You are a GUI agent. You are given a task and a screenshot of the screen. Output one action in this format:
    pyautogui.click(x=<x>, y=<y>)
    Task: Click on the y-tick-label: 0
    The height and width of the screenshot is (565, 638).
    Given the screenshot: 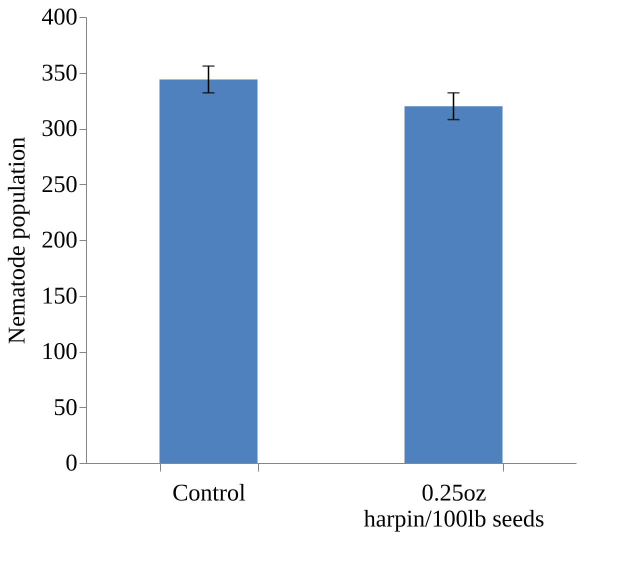 What is the action you would take?
    pyautogui.click(x=72, y=463)
    